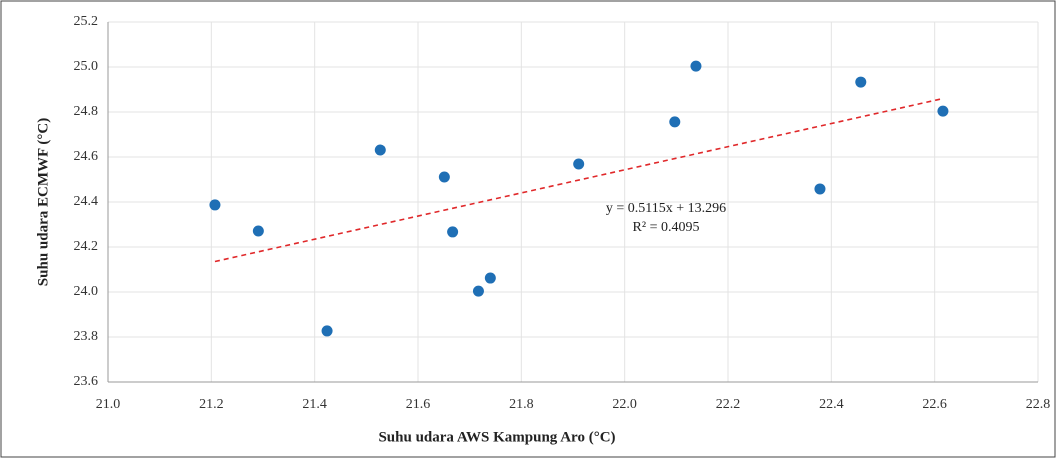  What do you see at coordinates (496, 437) in the screenshot?
I see `x-axis-title: Suhu udara AWS Kampung Aro (°C)` at bounding box center [496, 437].